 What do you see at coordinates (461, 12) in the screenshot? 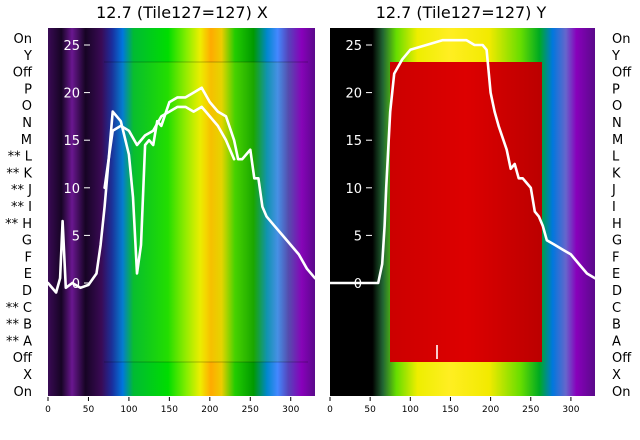
I see `chart-title: 12.7 (Tile127=127) Y` at bounding box center [461, 12].